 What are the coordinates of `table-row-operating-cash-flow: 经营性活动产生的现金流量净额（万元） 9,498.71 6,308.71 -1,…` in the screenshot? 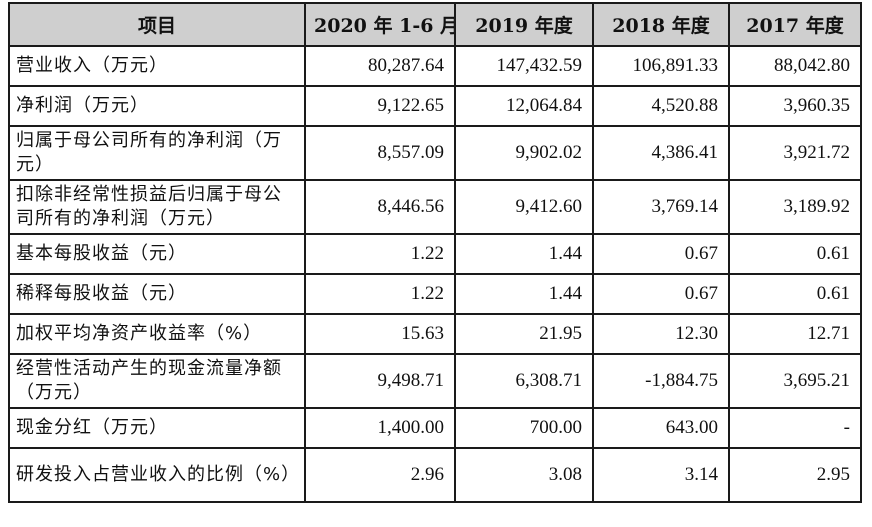 It's located at (435, 381).